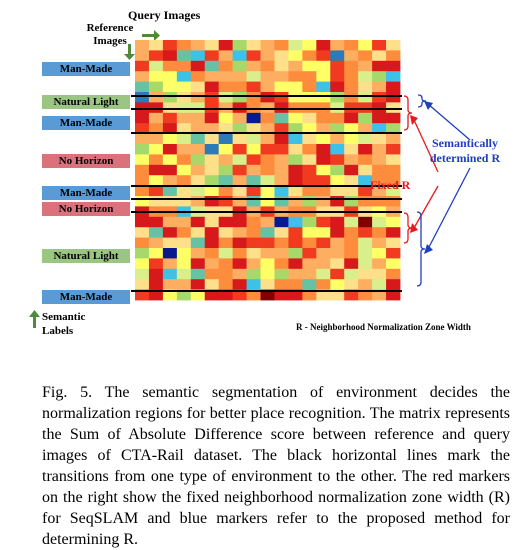 This screenshot has height=550, width=530. Describe the element at coordinates (390, 185) in the screenshot. I see `fixed-r-label: Fixed R` at that location.